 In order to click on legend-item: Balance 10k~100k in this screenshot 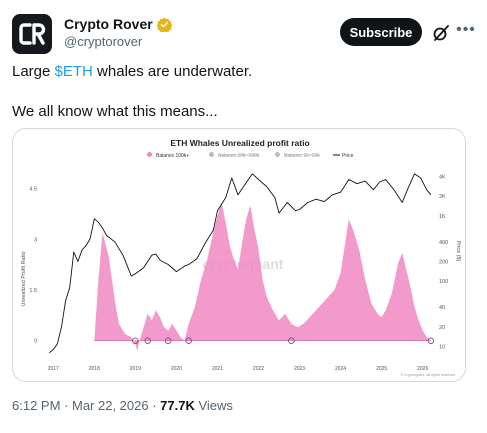, I will do `click(234, 155)`.